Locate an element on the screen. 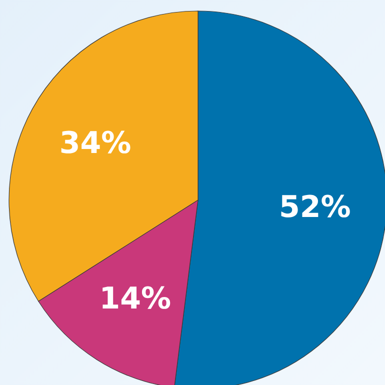 Image resolution: width=385 pixels, height=385 pixels. data-label: 52% is located at coordinates (315, 207).